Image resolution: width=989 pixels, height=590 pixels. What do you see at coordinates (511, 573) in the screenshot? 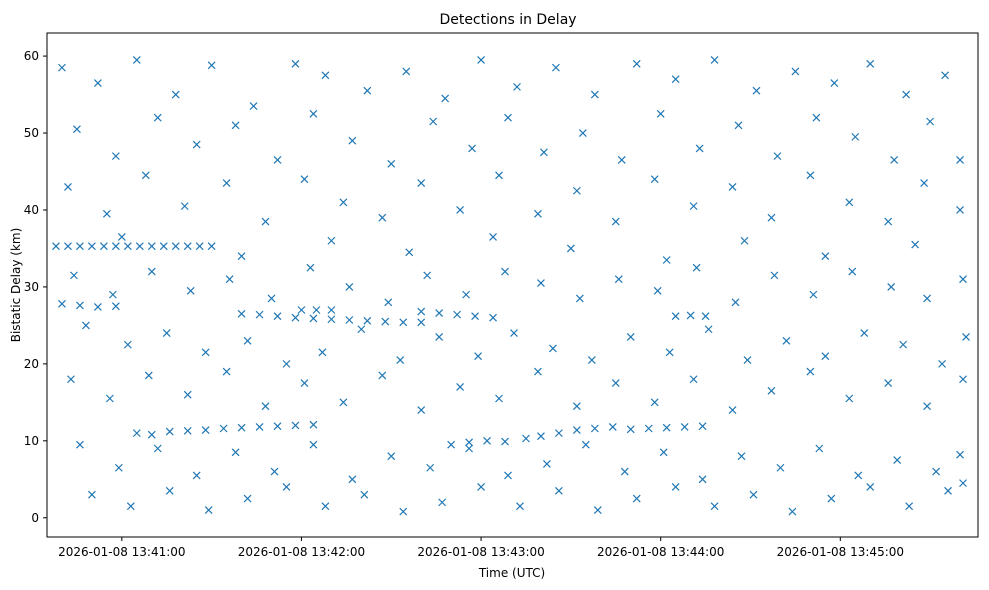
I see `x-axis-label: Time (UTC)` at bounding box center [511, 573].